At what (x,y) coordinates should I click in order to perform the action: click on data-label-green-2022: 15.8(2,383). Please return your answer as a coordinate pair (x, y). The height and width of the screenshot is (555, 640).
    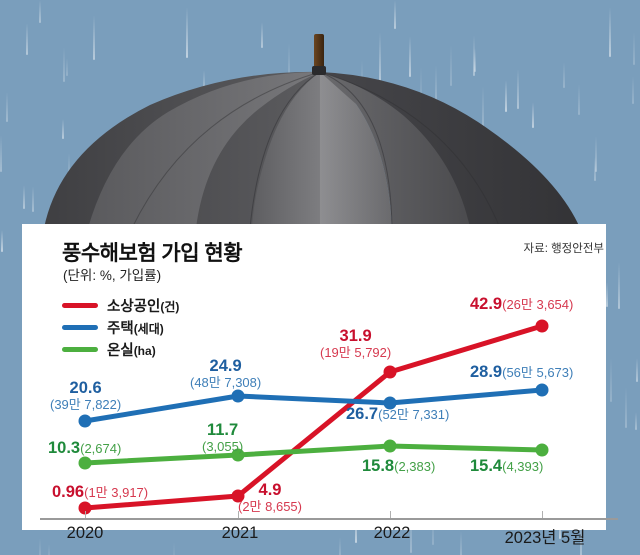
    Looking at the image, I should click on (399, 466).